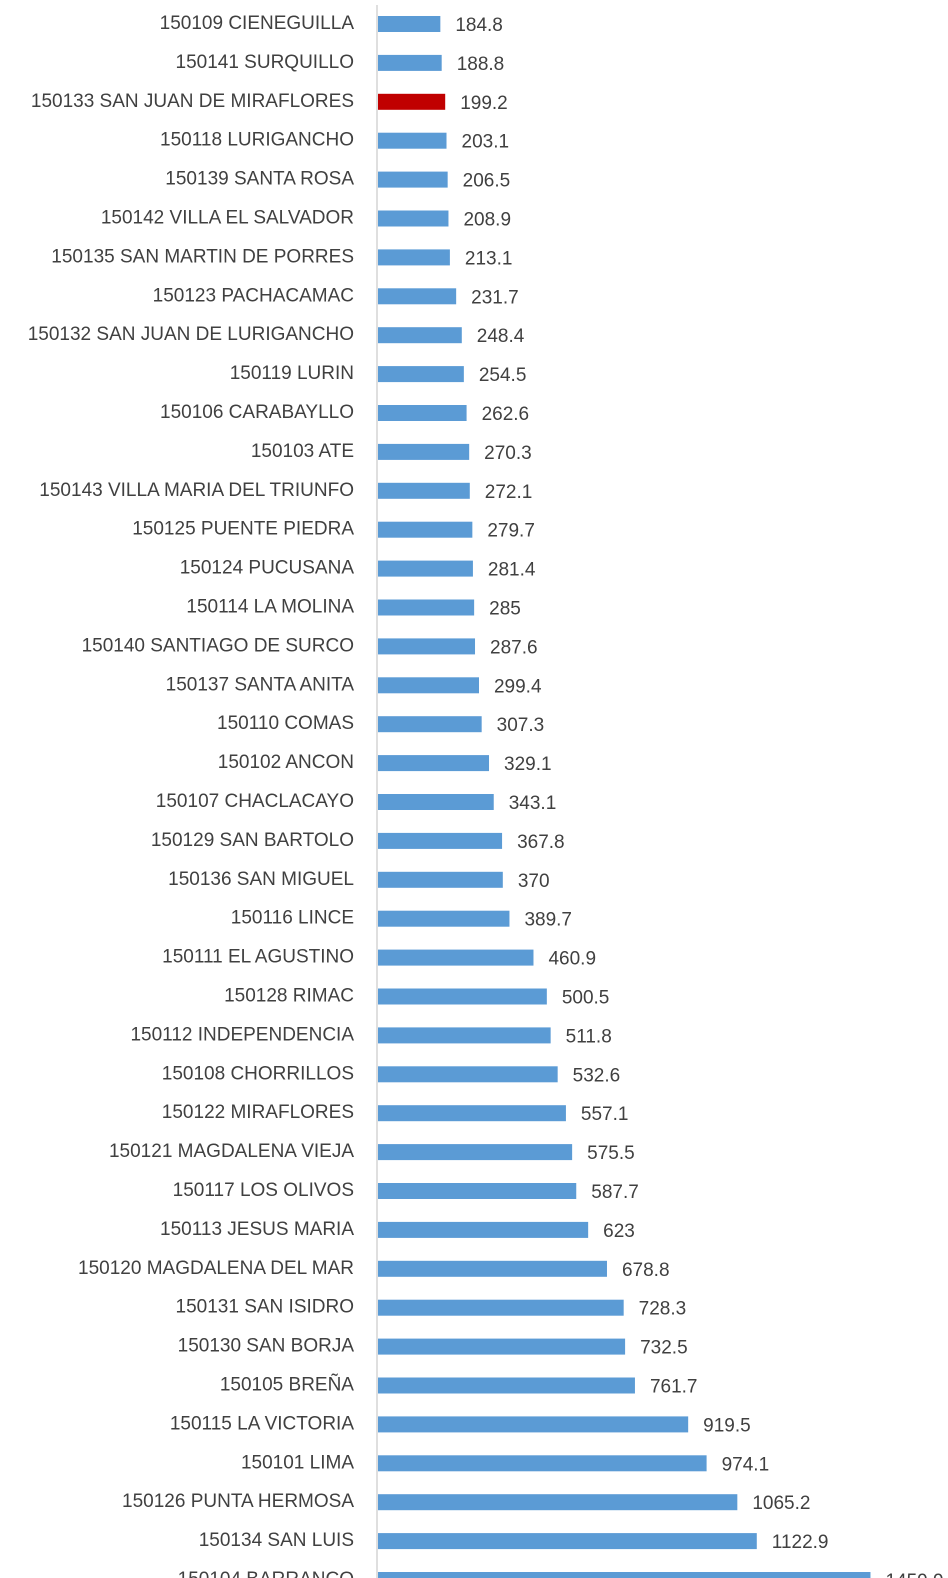  What do you see at coordinates (257, 1229) in the screenshot?
I see `category-label: 150113 JESUS MARIA` at bounding box center [257, 1229].